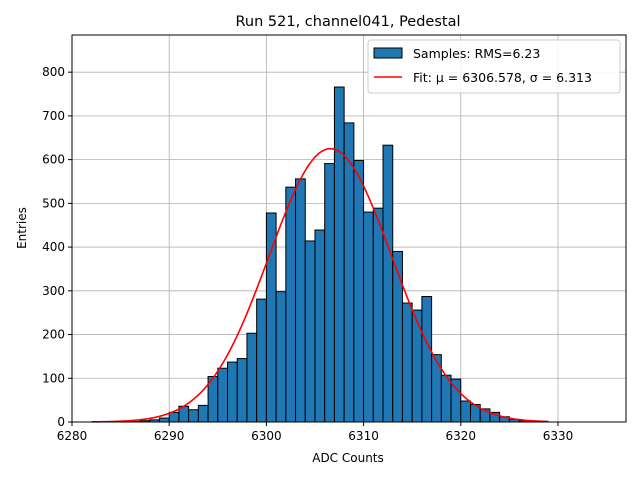 The height and width of the screenshot is (480, 640). Describe the element at coordinates (266, 436) in the screenshot. I see `x-tick-label: 6300` at that location.